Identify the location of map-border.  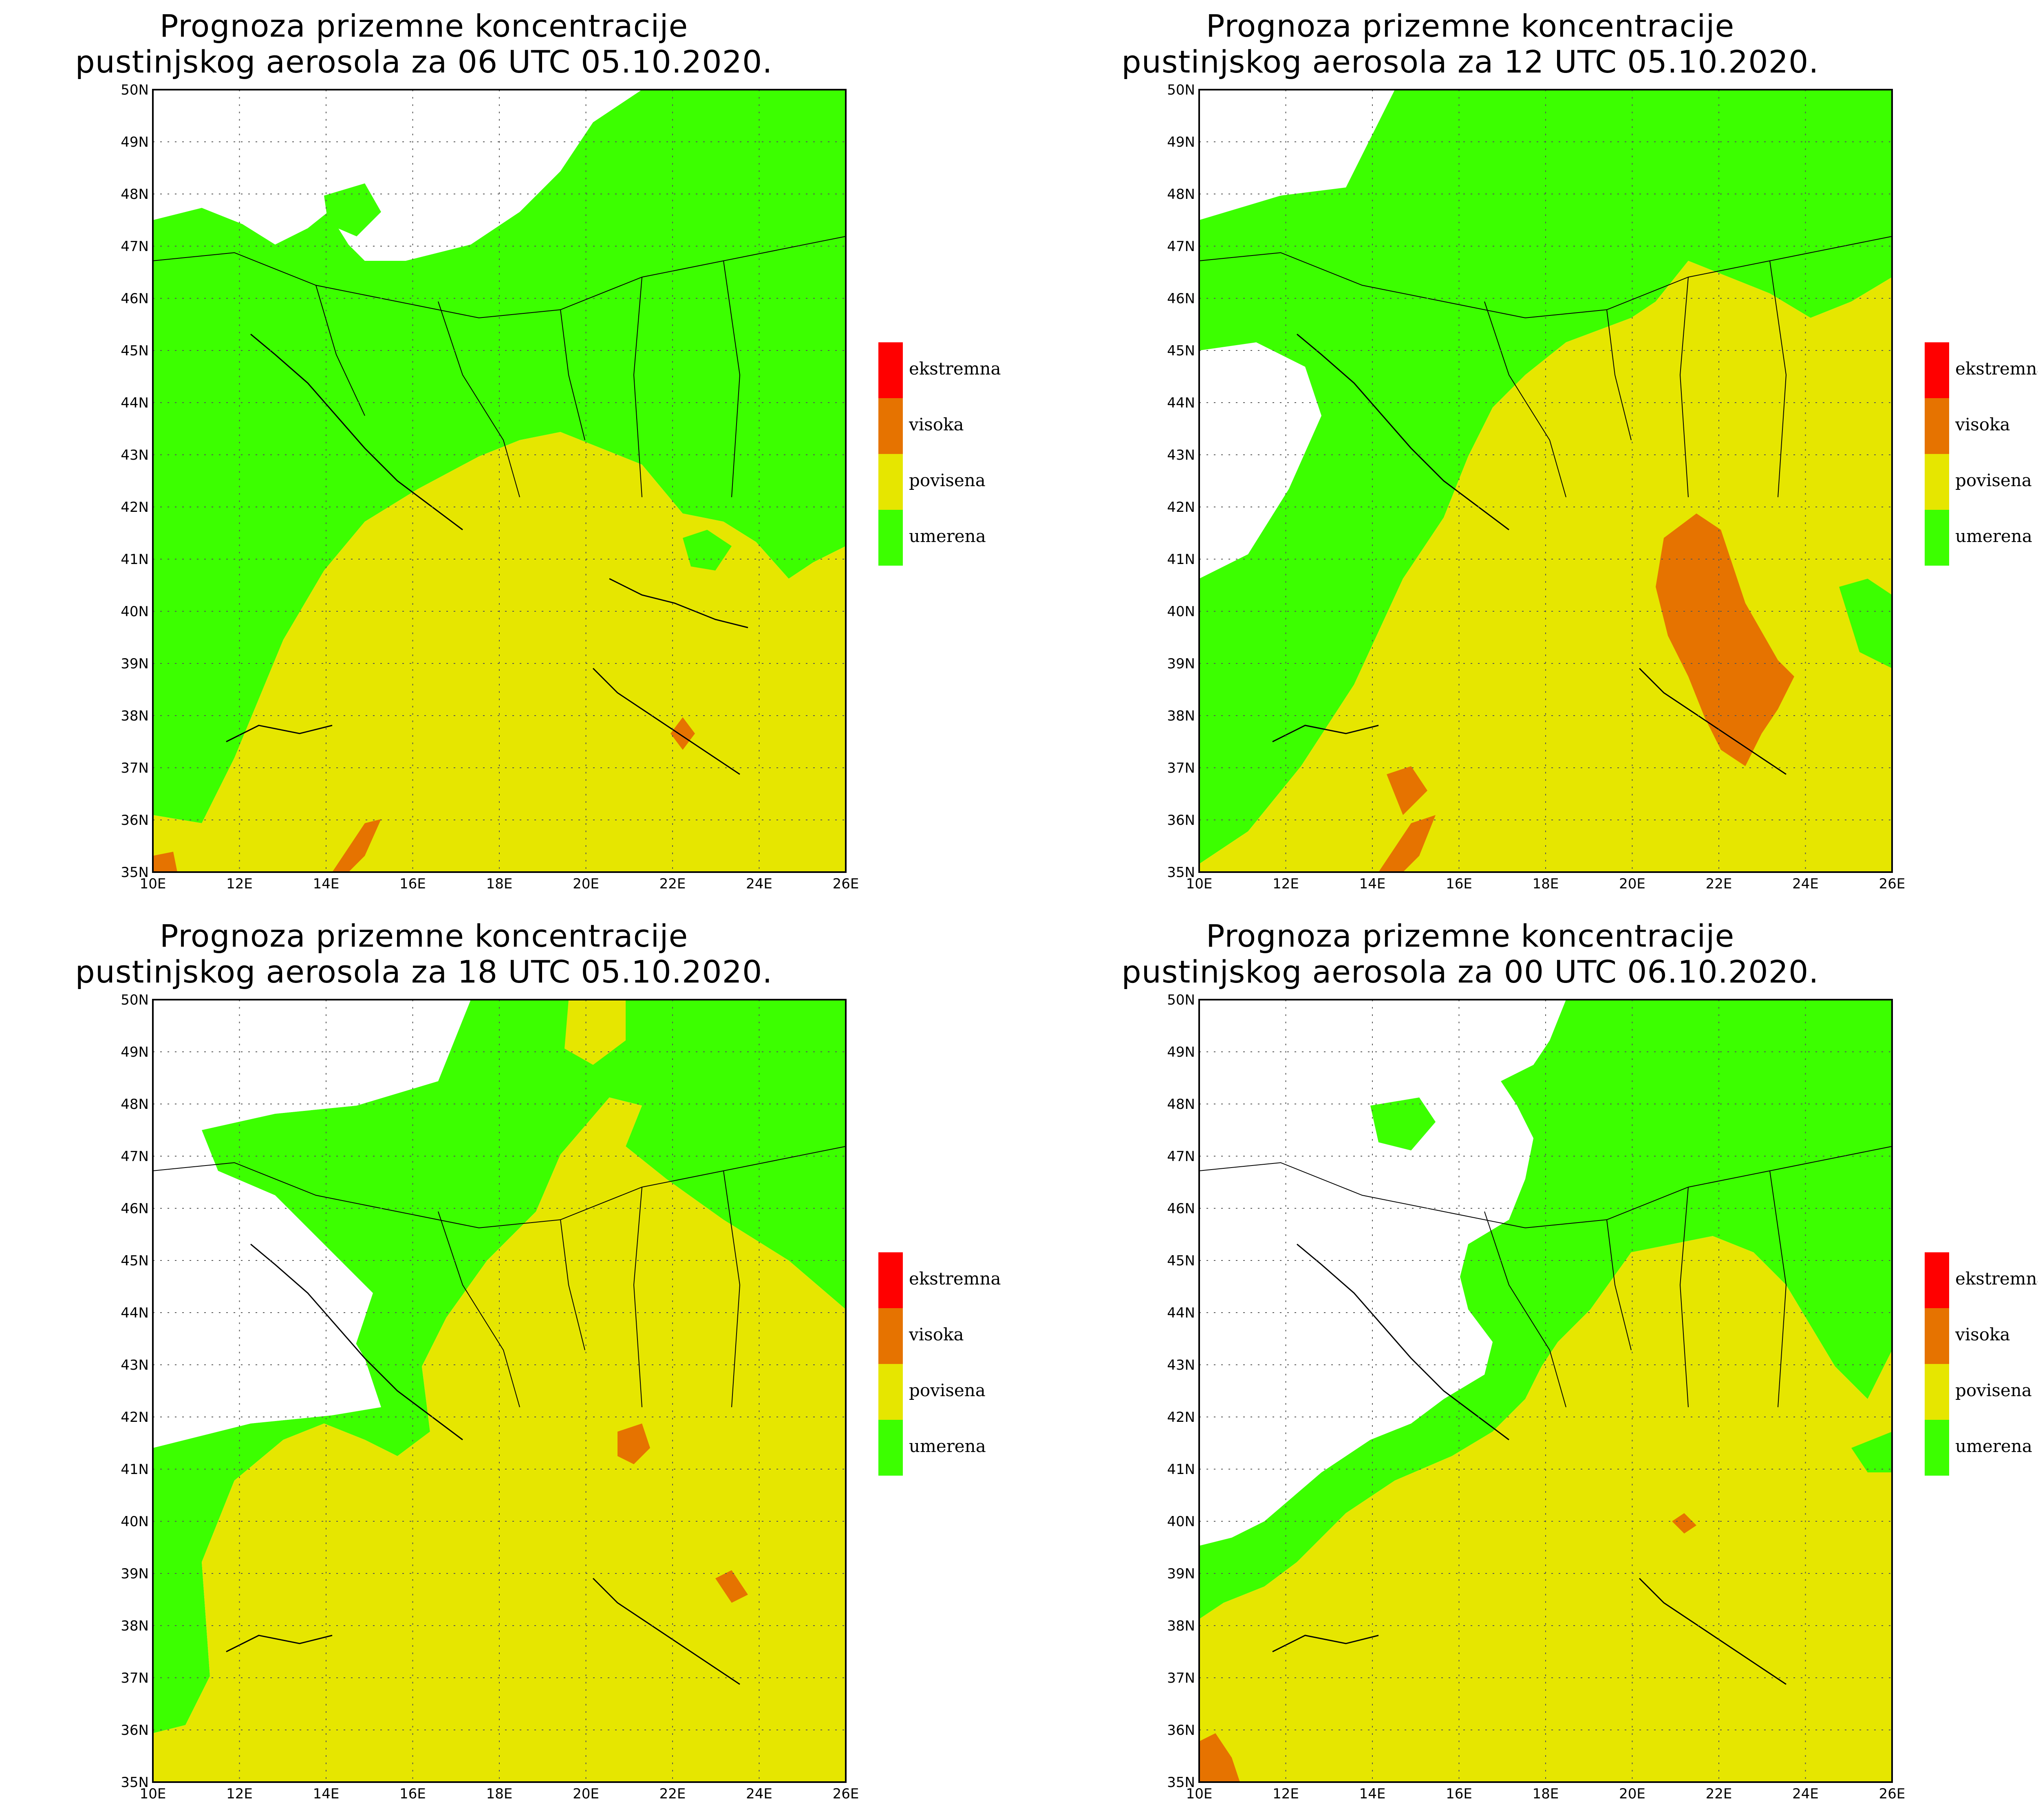
(500, 481).